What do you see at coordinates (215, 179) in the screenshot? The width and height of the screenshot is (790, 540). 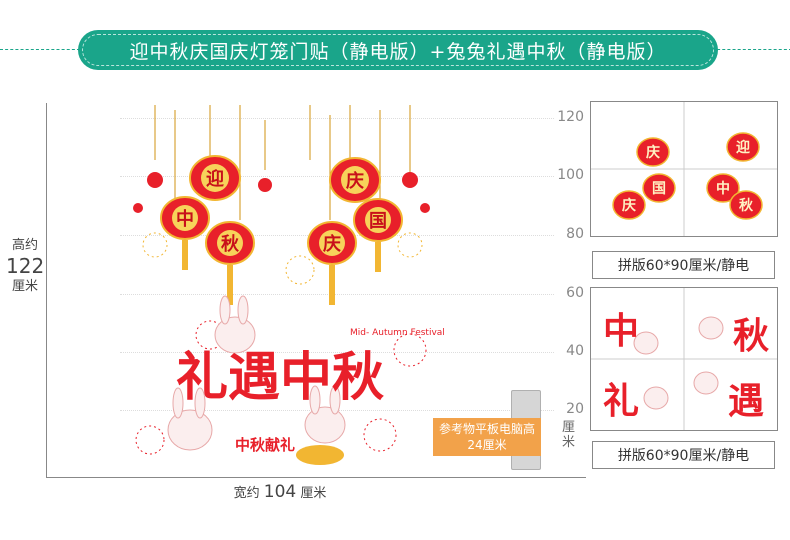 I see `lantern-char: 迎` at bounding box center [215, 179].